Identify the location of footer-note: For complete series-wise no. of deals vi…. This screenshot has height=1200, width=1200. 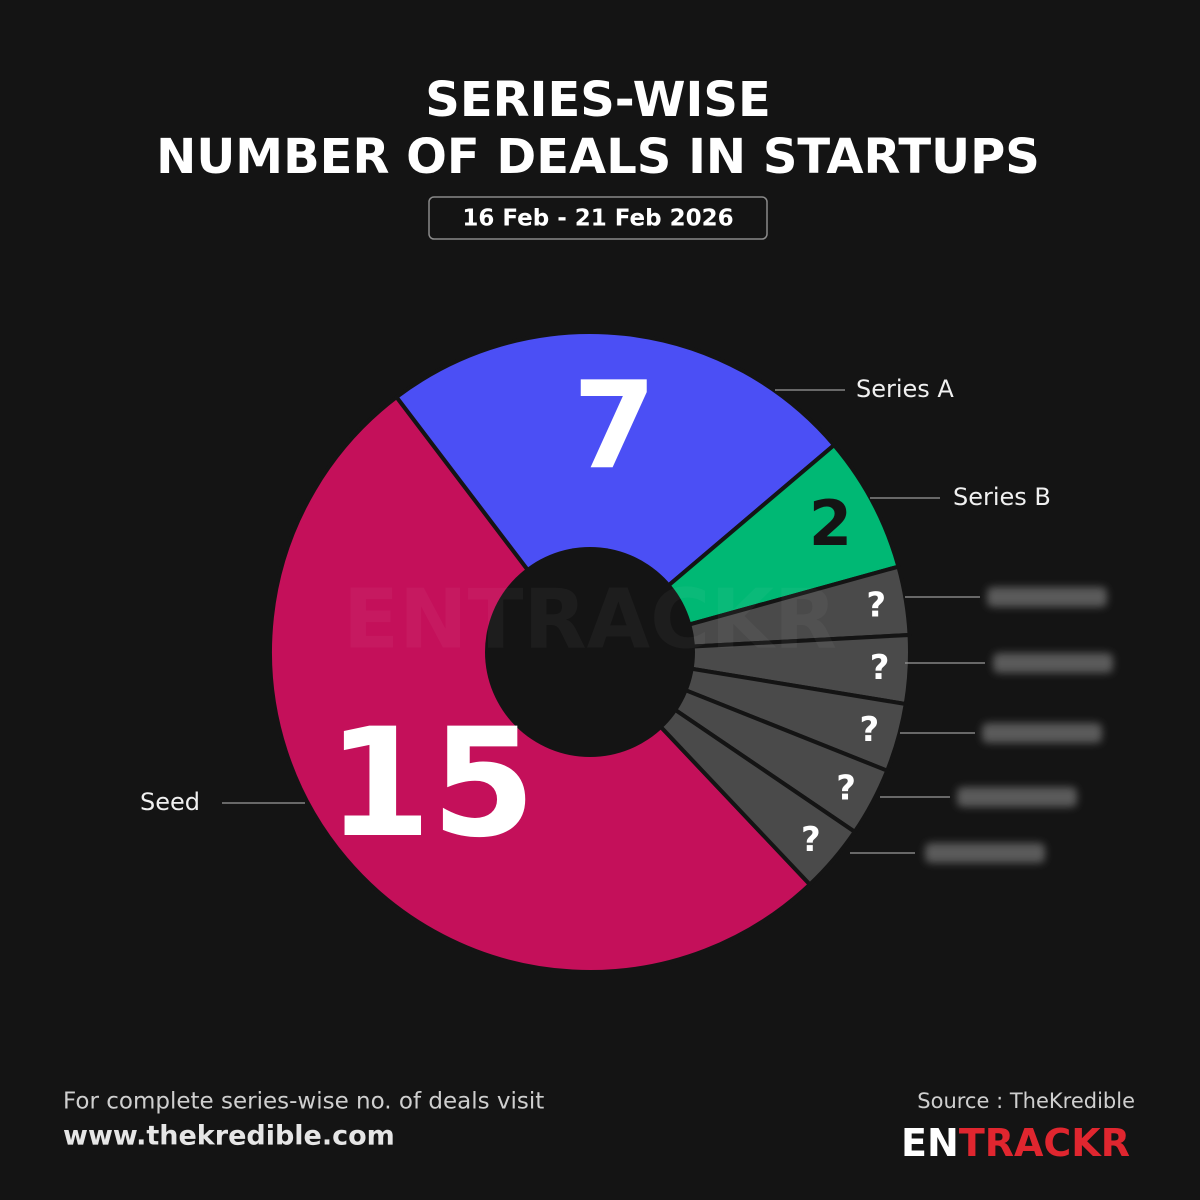
(303, 1102).